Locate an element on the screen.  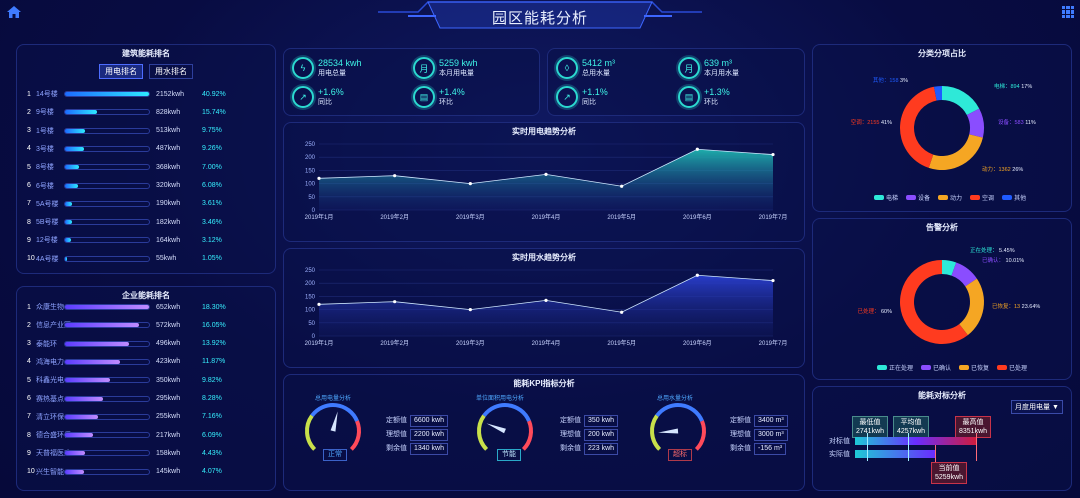
rank-value: 423kwh is located at coordinates (168, 362).